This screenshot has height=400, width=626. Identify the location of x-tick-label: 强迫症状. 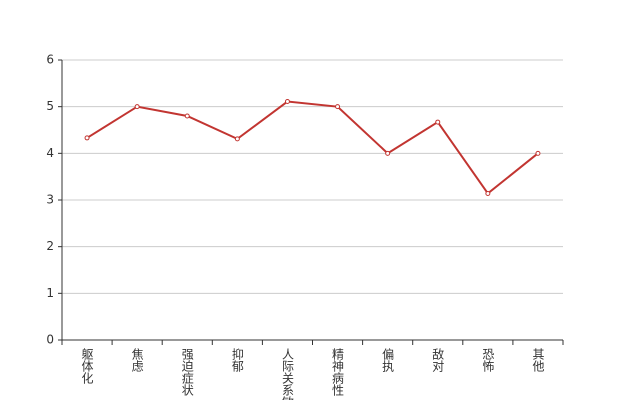
(187, 372).